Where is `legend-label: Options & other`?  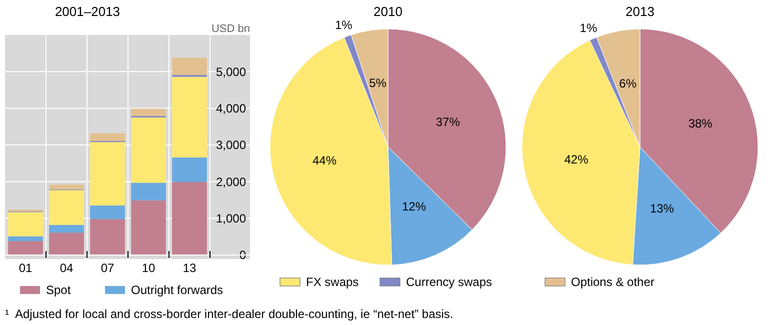 legend-label: Options & other is located at coordinates (612, 282).